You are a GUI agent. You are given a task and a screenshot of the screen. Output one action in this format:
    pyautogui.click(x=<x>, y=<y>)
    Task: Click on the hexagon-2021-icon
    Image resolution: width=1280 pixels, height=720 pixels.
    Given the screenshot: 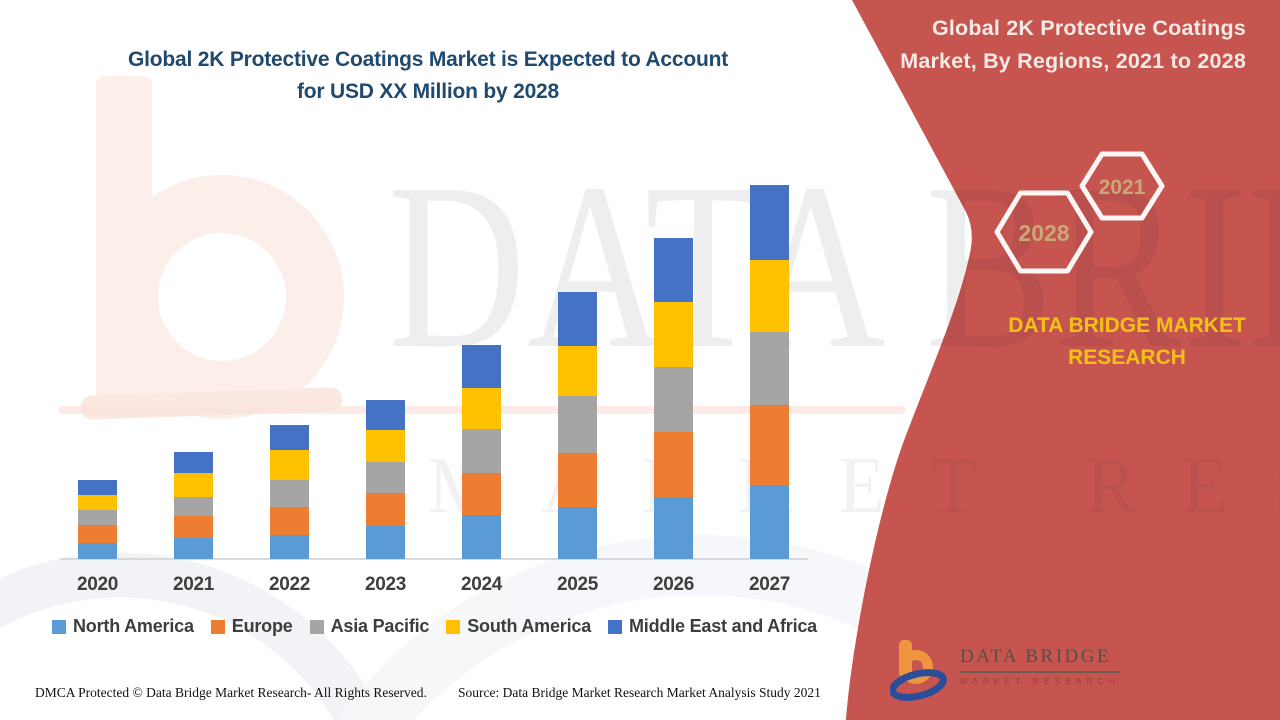 What is the action you would take?
    pyautogui.click(x=1122, y=186)
    